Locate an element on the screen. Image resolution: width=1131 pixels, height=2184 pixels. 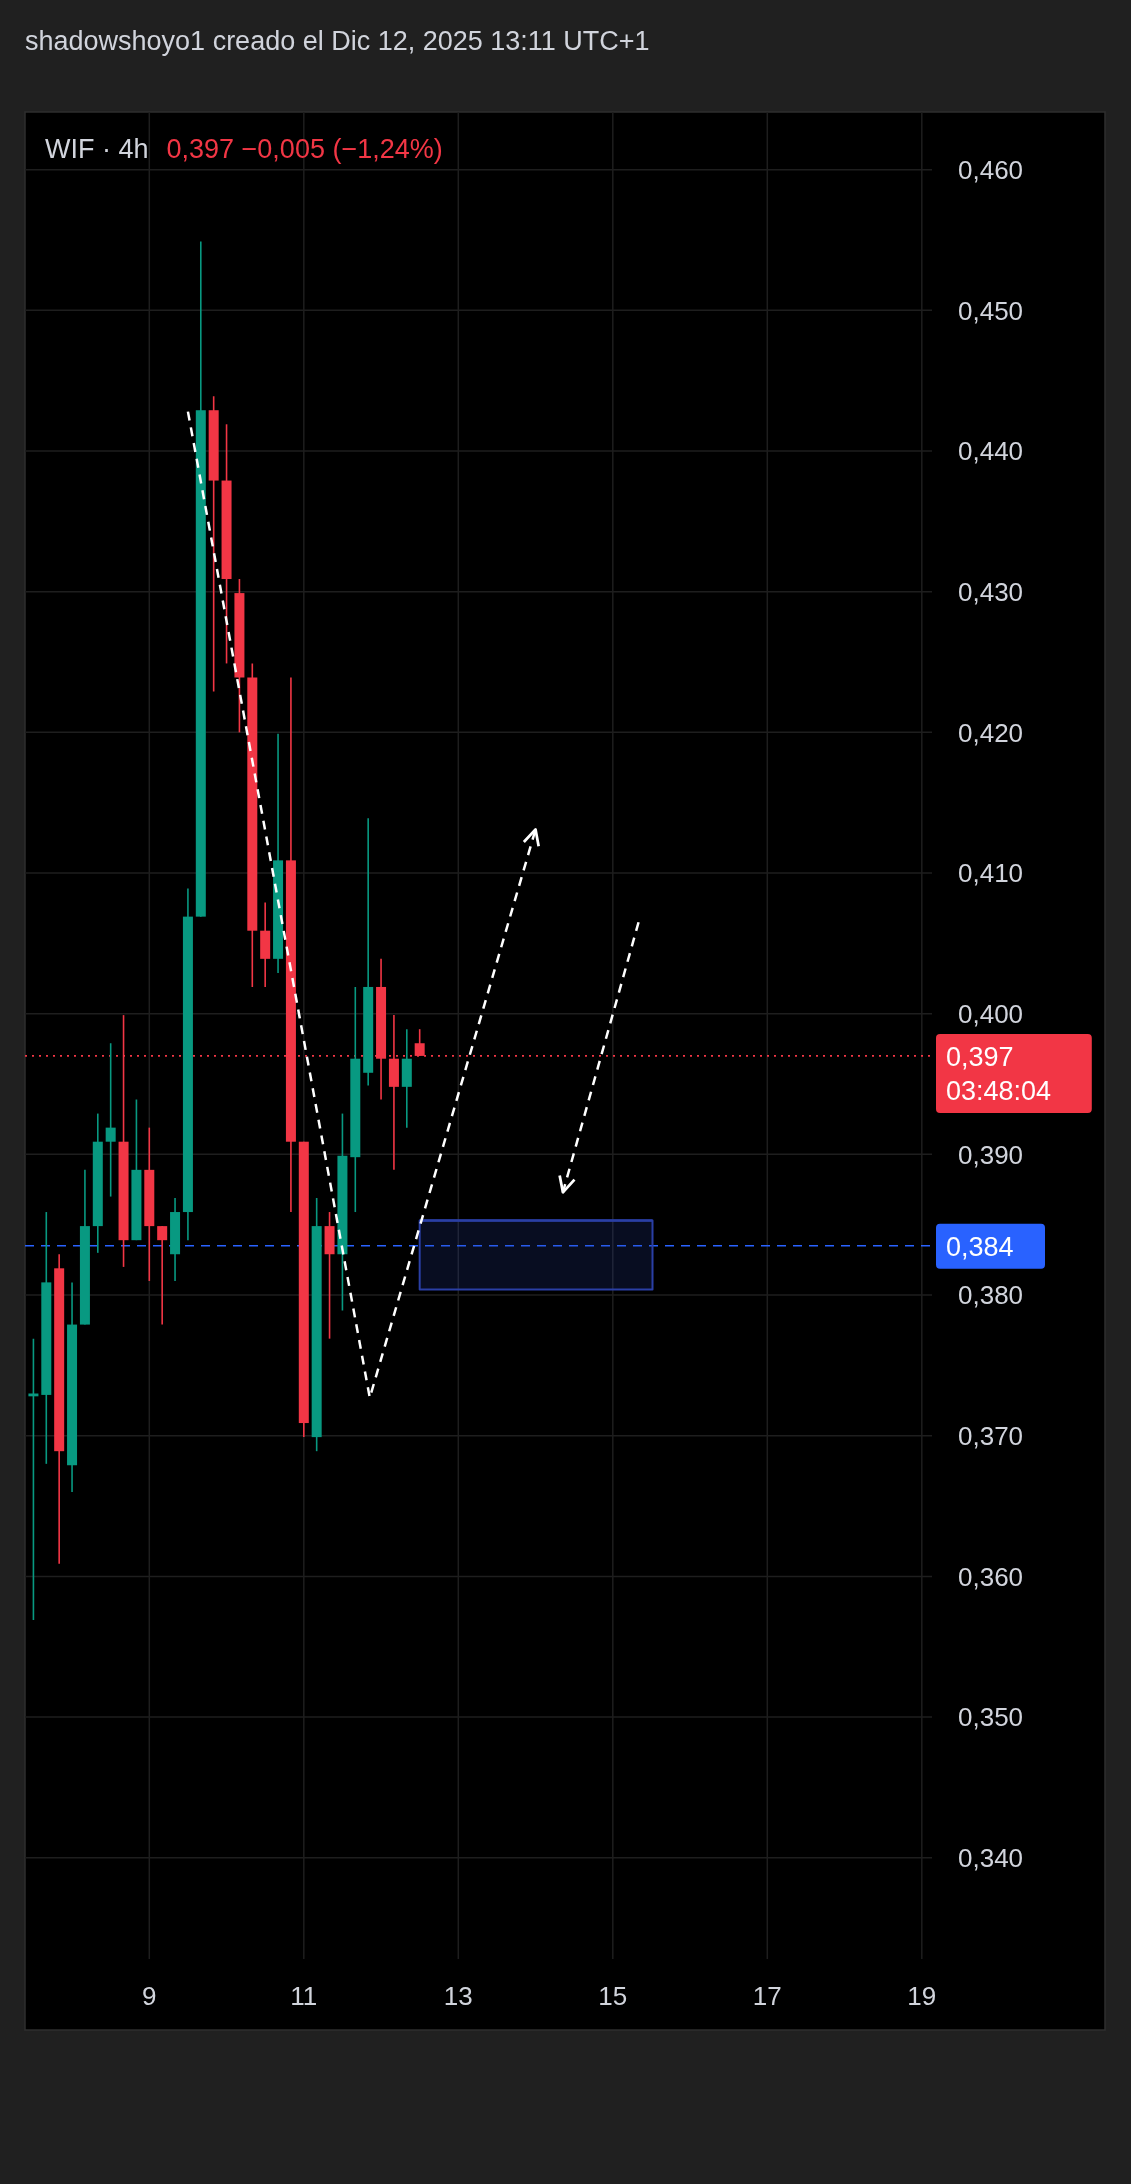
y-tick-label: 0,420 is located at coordinates (991, 732).